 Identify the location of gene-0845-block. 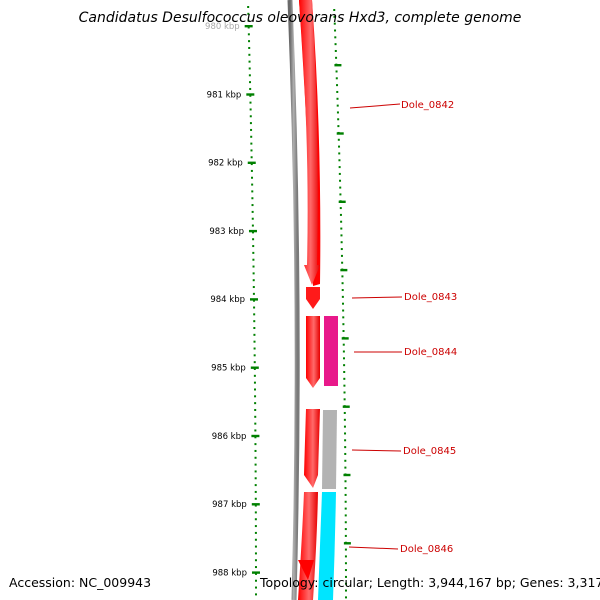
(329, 449).